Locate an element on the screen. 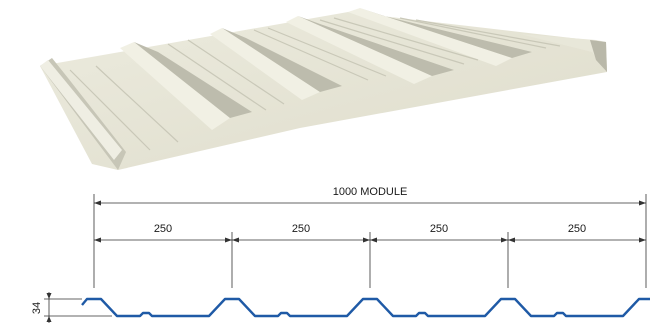 The image size is (650, 335). sheet-cross-section-profile is located at coordinates (365, 307).